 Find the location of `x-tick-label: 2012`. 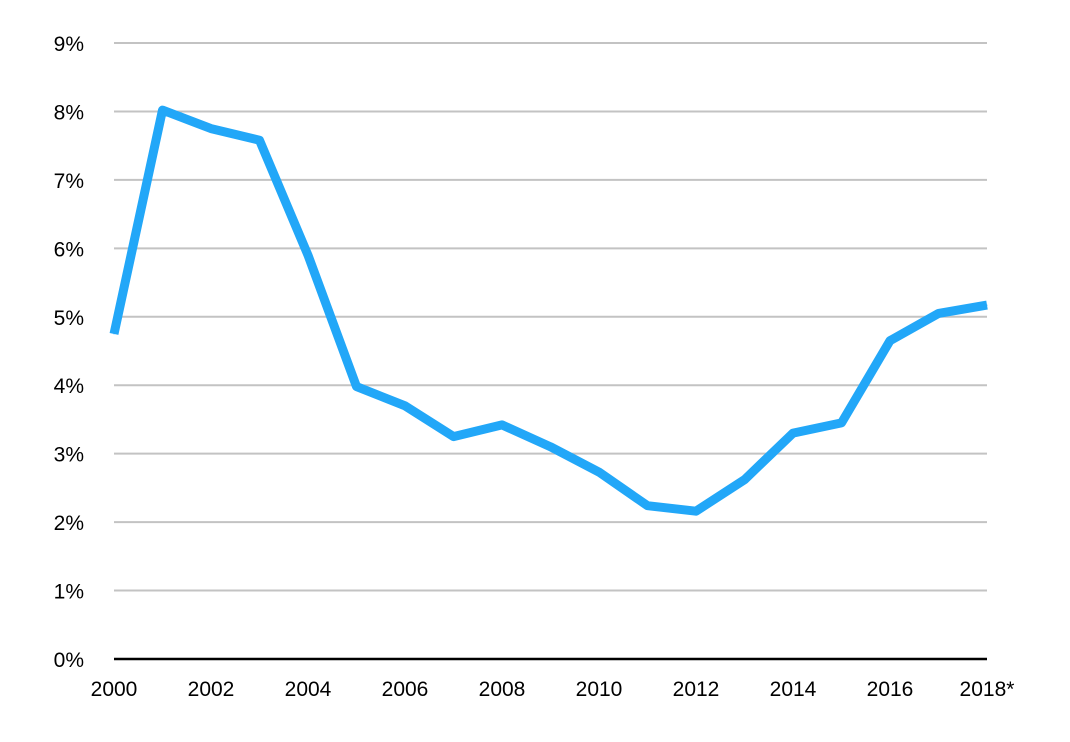

x-tick-label: 2012 is located at coordinates (696, 689).